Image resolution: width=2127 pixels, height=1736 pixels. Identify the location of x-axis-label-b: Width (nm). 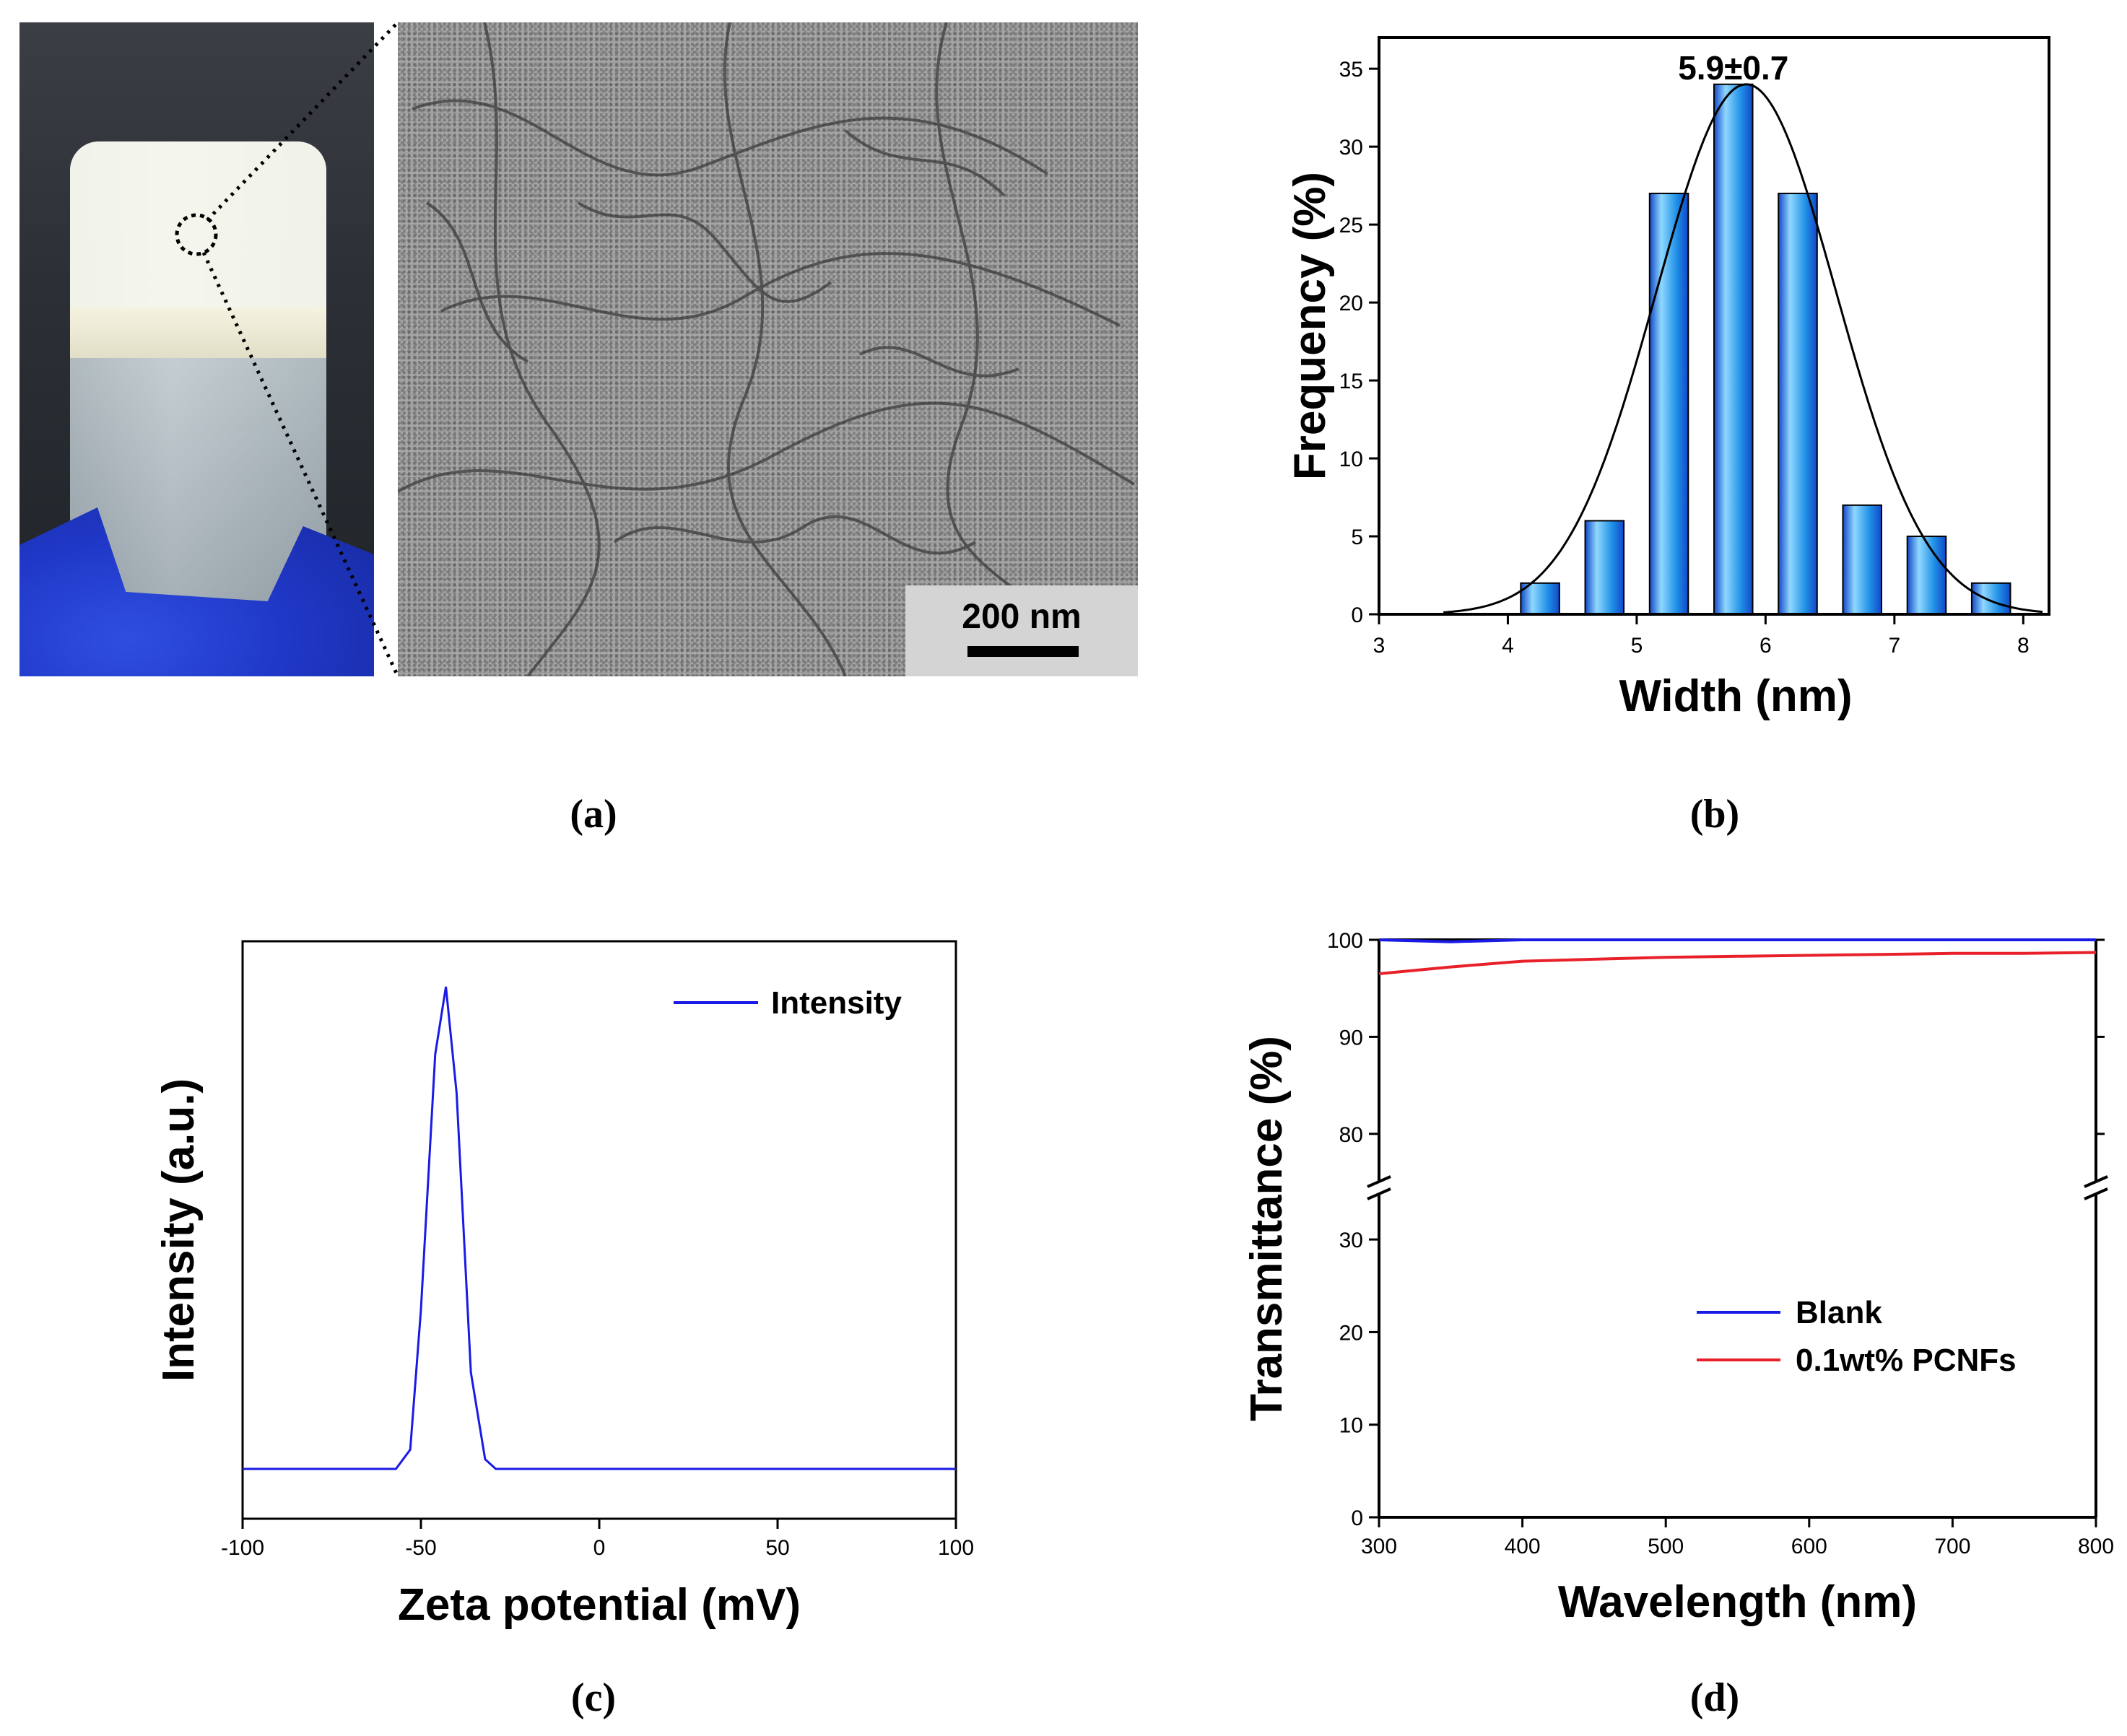
(1736, 696).